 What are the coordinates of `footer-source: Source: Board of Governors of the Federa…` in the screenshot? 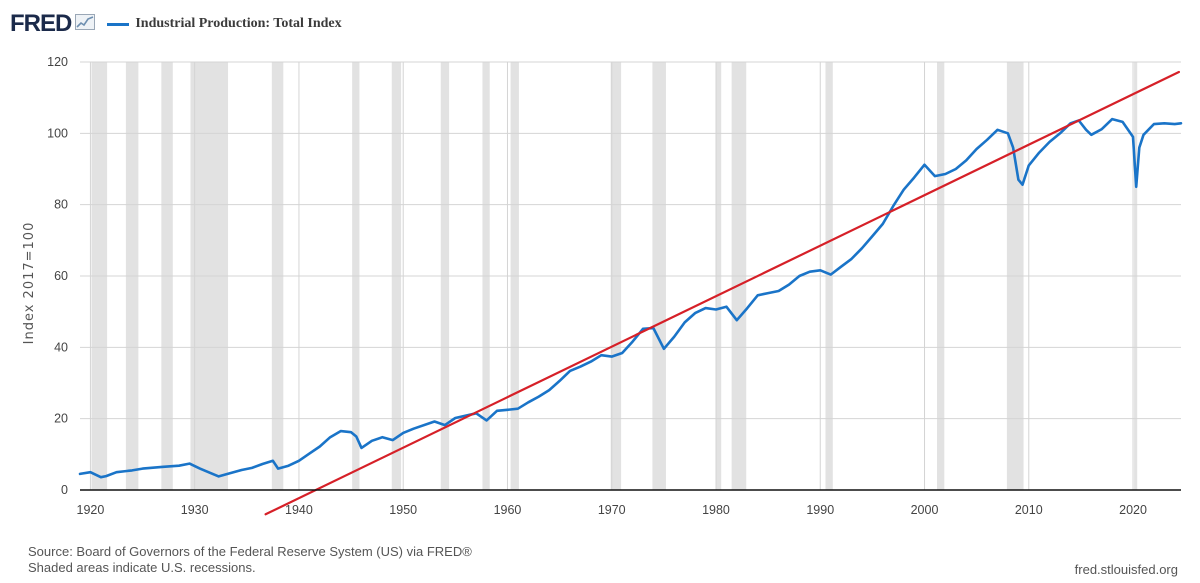 It's located at (250, 560).